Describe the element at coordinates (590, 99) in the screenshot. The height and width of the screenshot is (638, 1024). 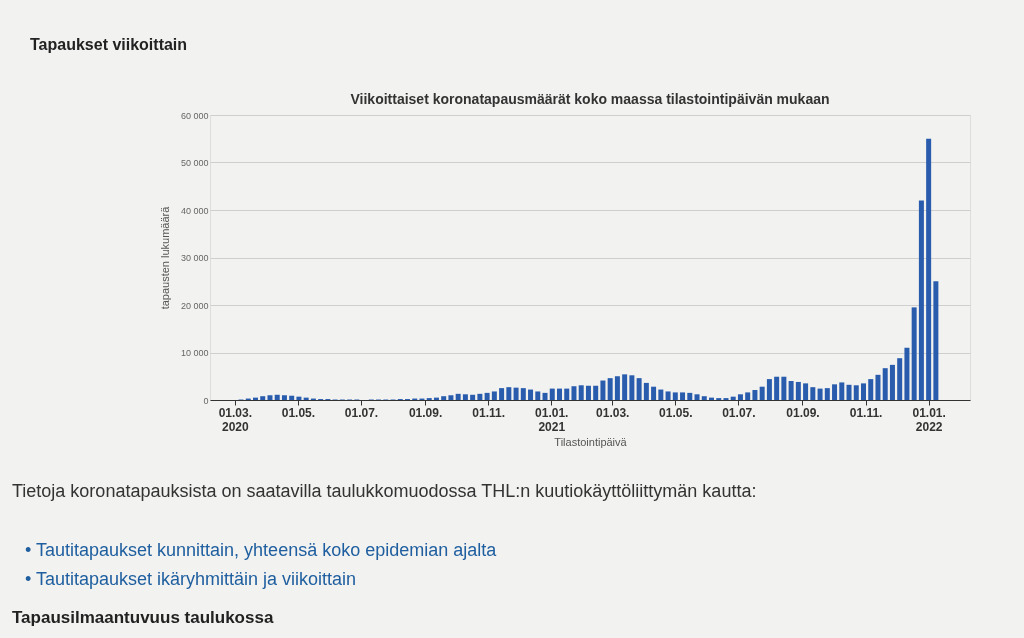
I see `chart-title: Viikoittaiset koronatapausmäärät koko maassa tilastointipäivän mukaan` at that location.